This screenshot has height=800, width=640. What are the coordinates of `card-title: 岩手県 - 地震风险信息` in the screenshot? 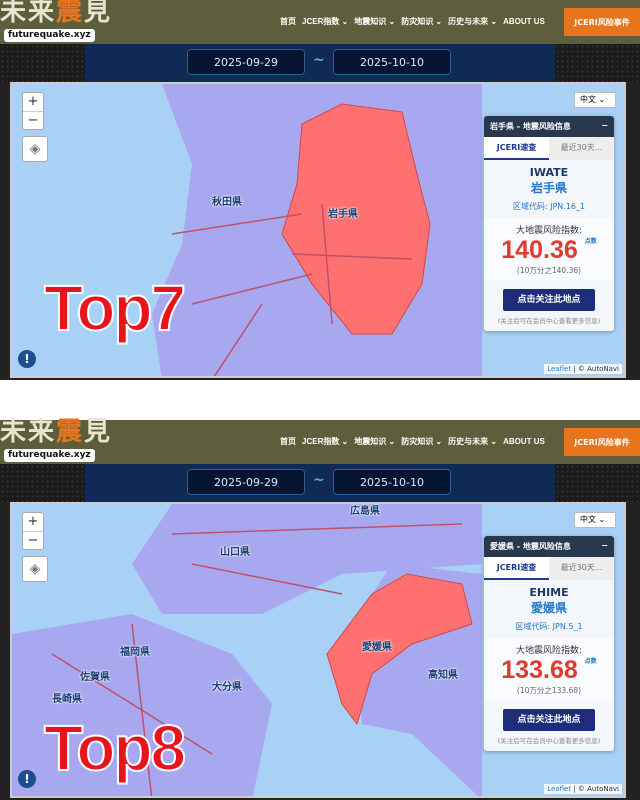 It's located at (530, 126).